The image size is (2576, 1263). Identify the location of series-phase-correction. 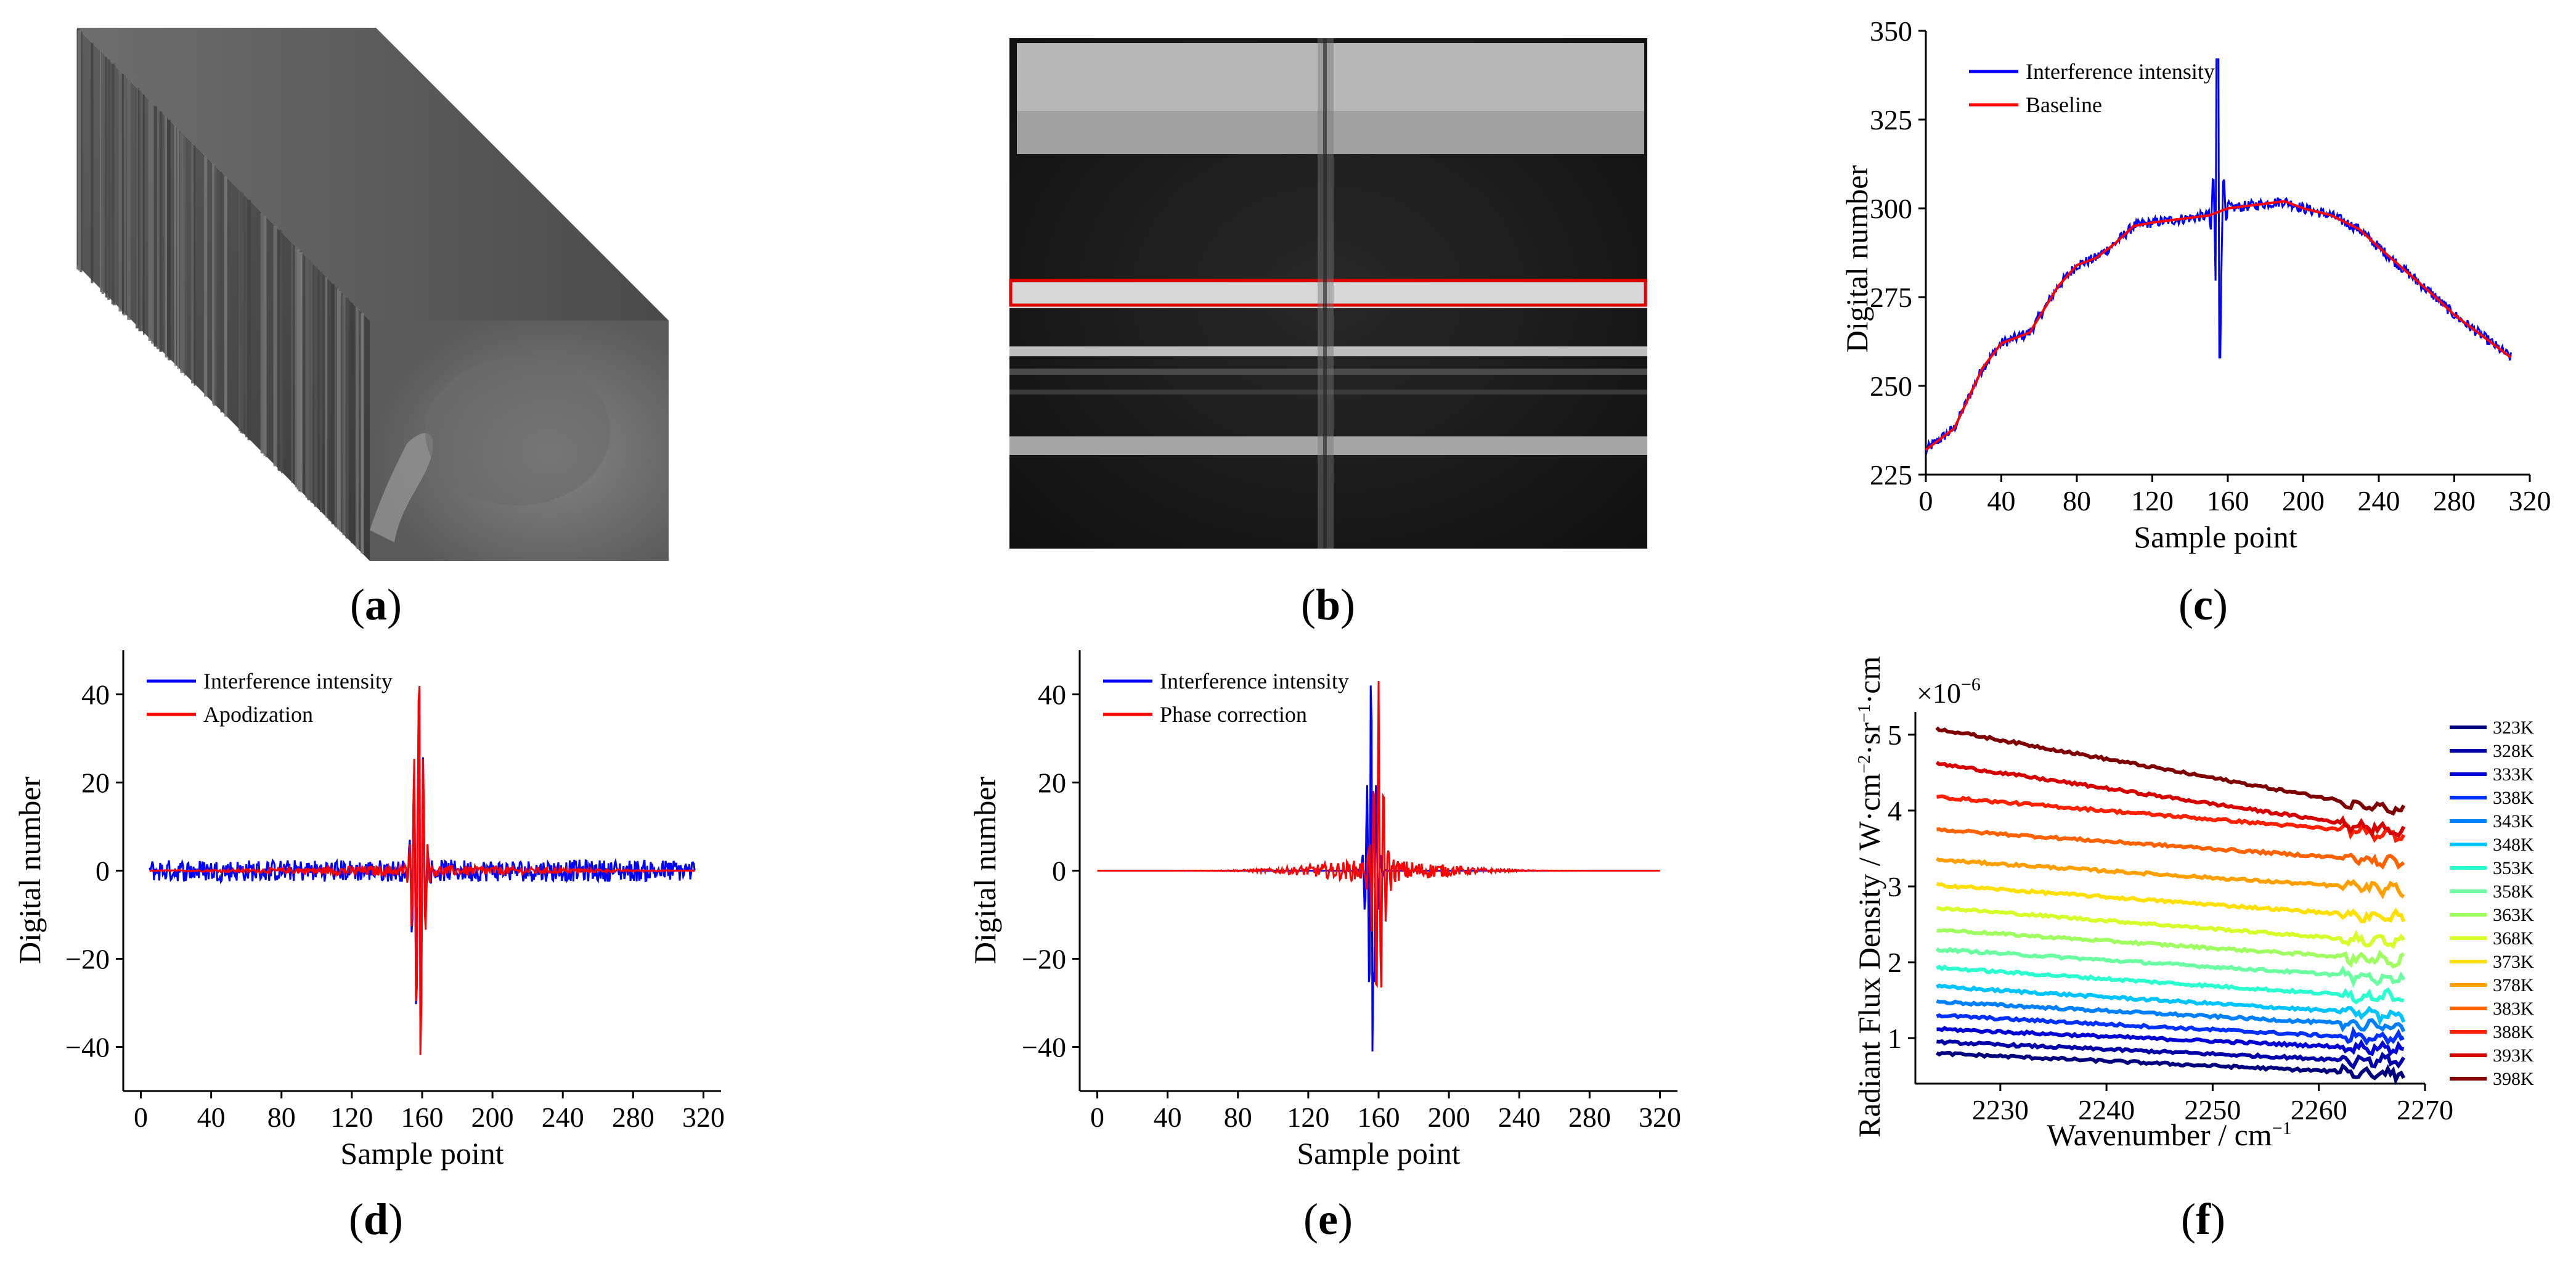
(1378, 835).